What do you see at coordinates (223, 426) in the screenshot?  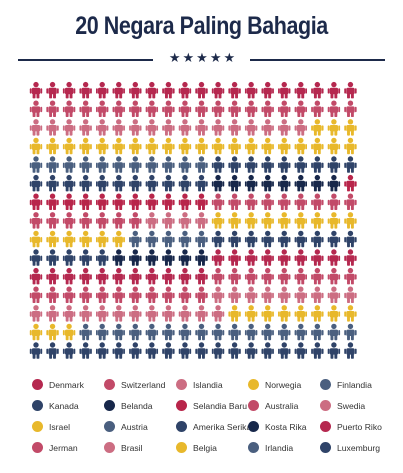 I see `legend-label: Amerika Serikat` at bounding box center [223, 426].